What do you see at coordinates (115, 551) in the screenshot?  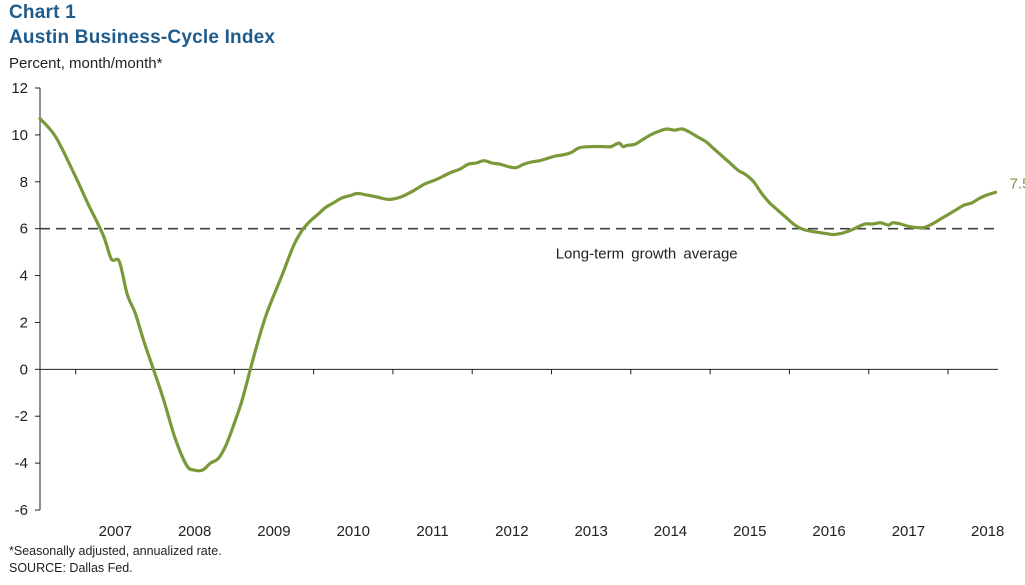 I see `footnote: *Seasonally adjusted, annualized rate.` at bounding box center [115, 551].